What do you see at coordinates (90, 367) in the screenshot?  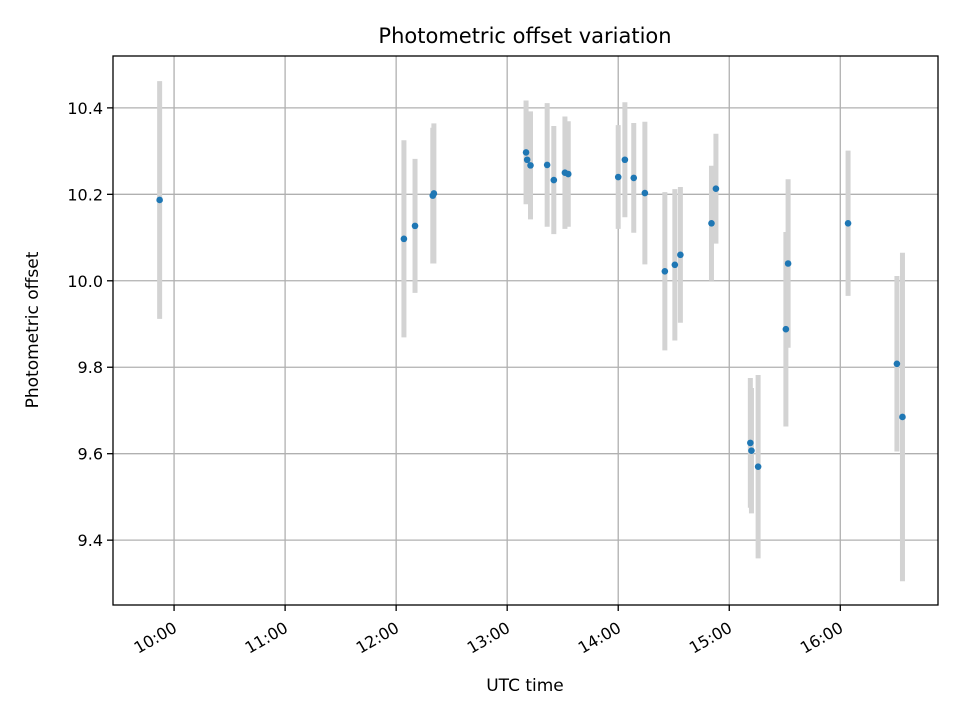 I see `y-tick-label: 9.8` at bounding box center [90, 367].